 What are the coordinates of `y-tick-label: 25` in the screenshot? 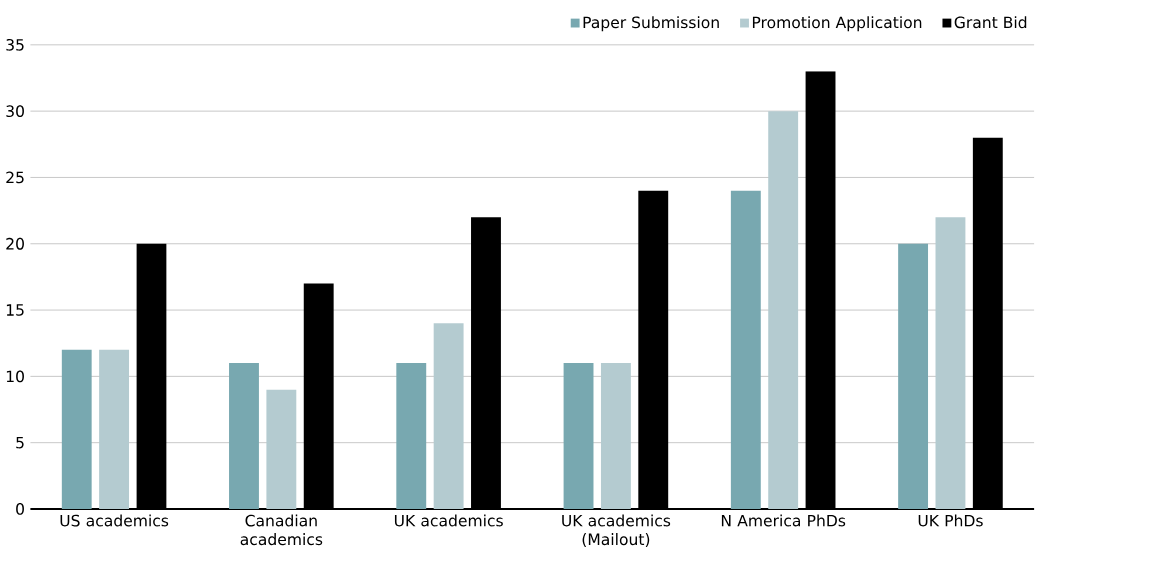 It's located at (15, 177).